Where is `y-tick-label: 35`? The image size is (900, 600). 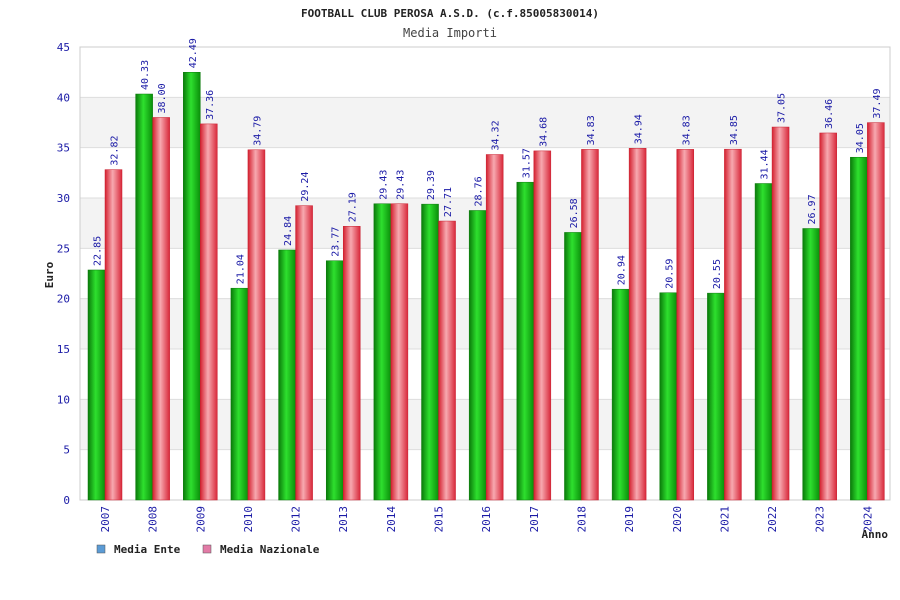
y-tick-label: 35 is located at coordinates (63, 148).